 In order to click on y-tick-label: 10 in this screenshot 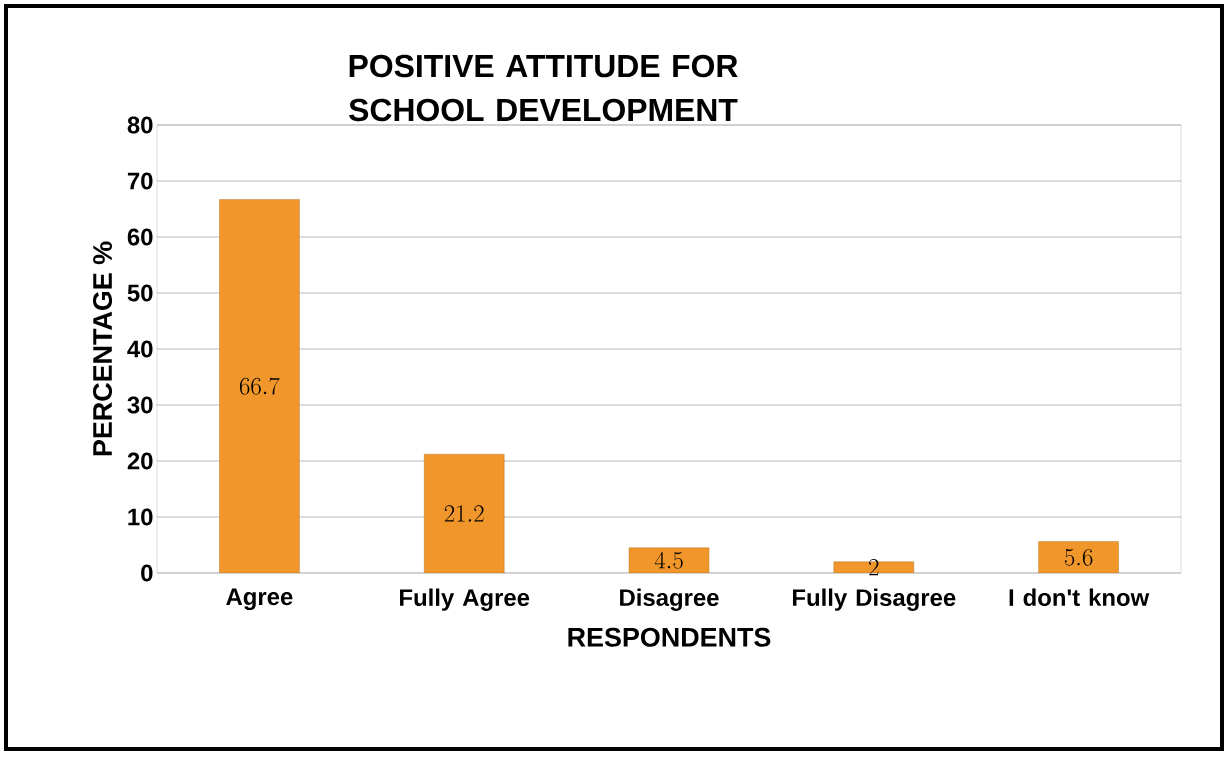, I will do `click(140, 517)`.